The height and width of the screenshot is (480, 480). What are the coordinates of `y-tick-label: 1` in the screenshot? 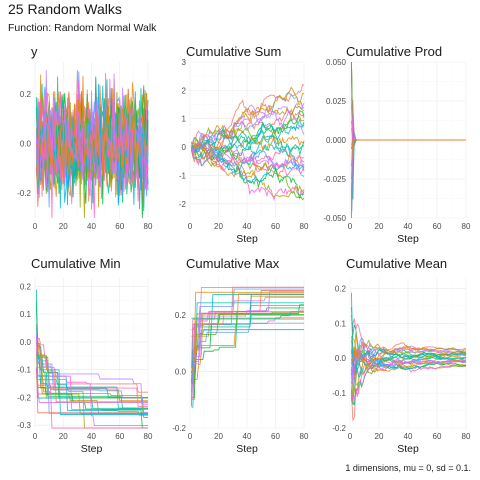 It's located at (184, 119).